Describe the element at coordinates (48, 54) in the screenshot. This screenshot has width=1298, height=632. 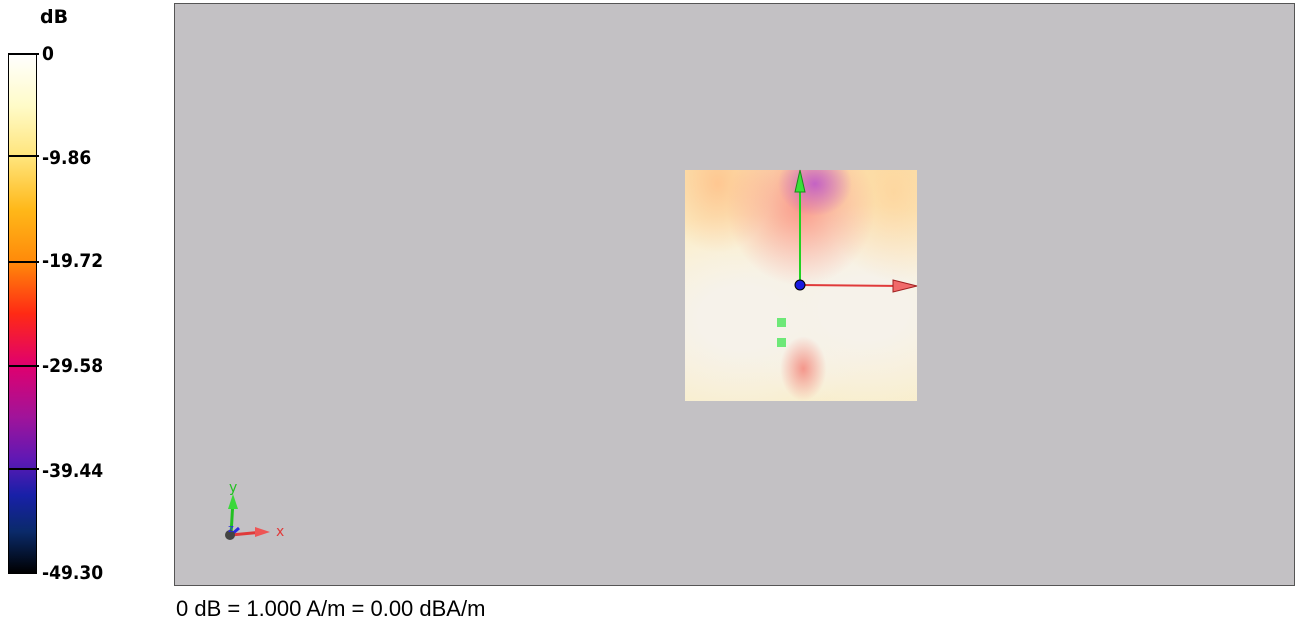
I see `legend-tick-label: 0` at that location.